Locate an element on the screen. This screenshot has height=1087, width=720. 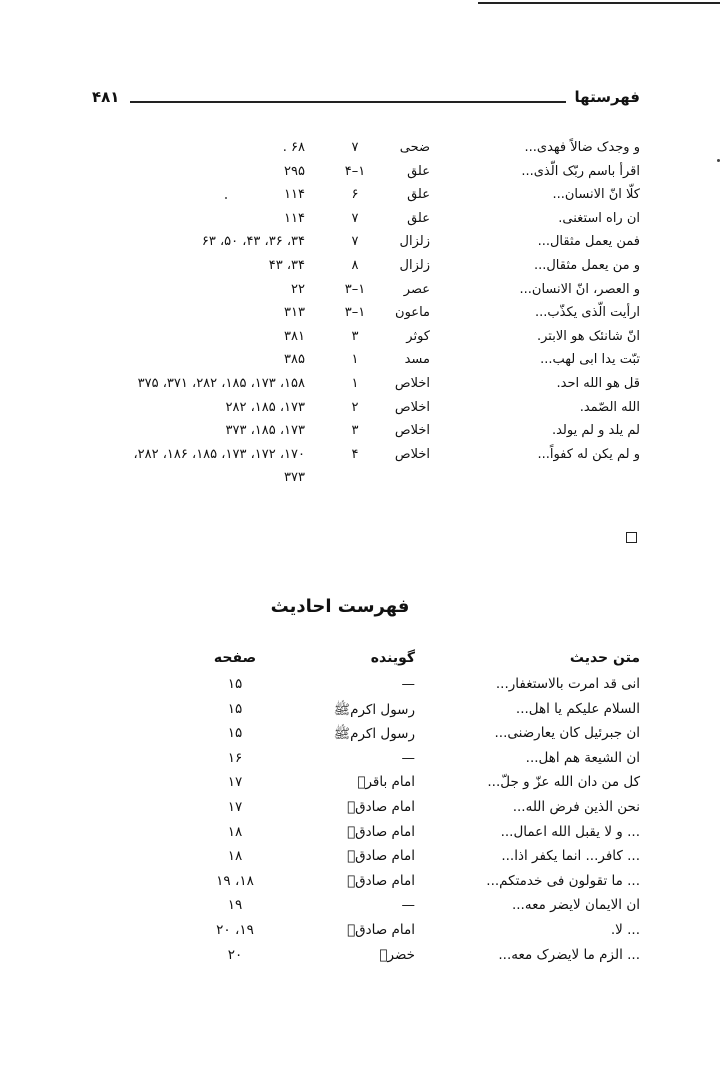
page-references: ۳۱۳ is located at coordinates (294, 313).